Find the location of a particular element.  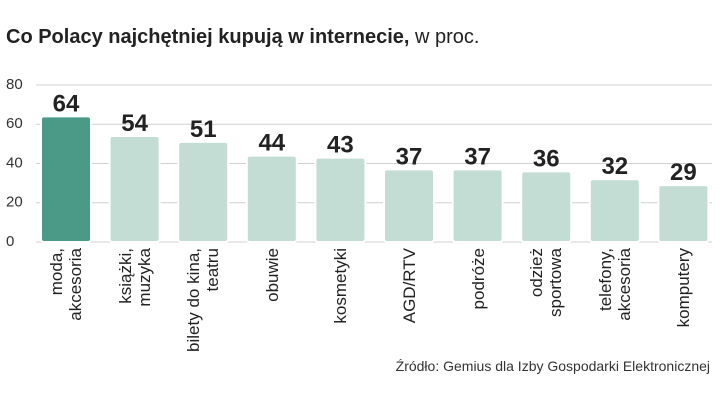

x-tick-label: bilety do kina, teatru is located at coordinates (203, 300).